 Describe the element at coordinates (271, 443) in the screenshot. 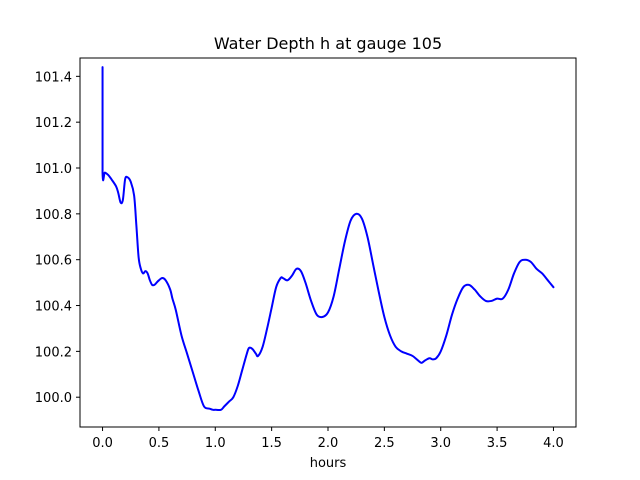

I see `x-tick-label: 1.5` at that location.